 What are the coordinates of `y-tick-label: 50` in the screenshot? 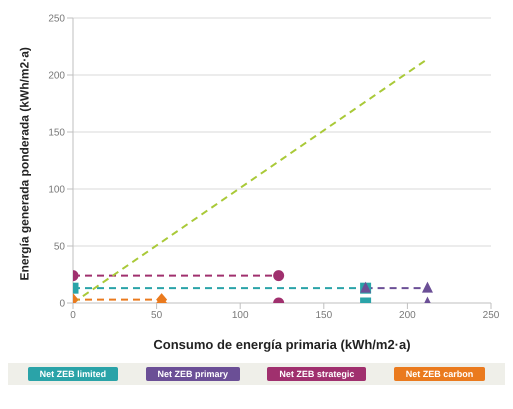 It's located at (60, 247).